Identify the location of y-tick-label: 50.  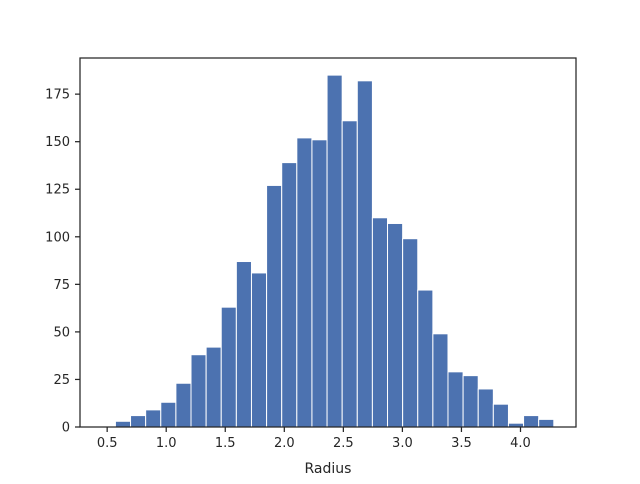
(61, 332).